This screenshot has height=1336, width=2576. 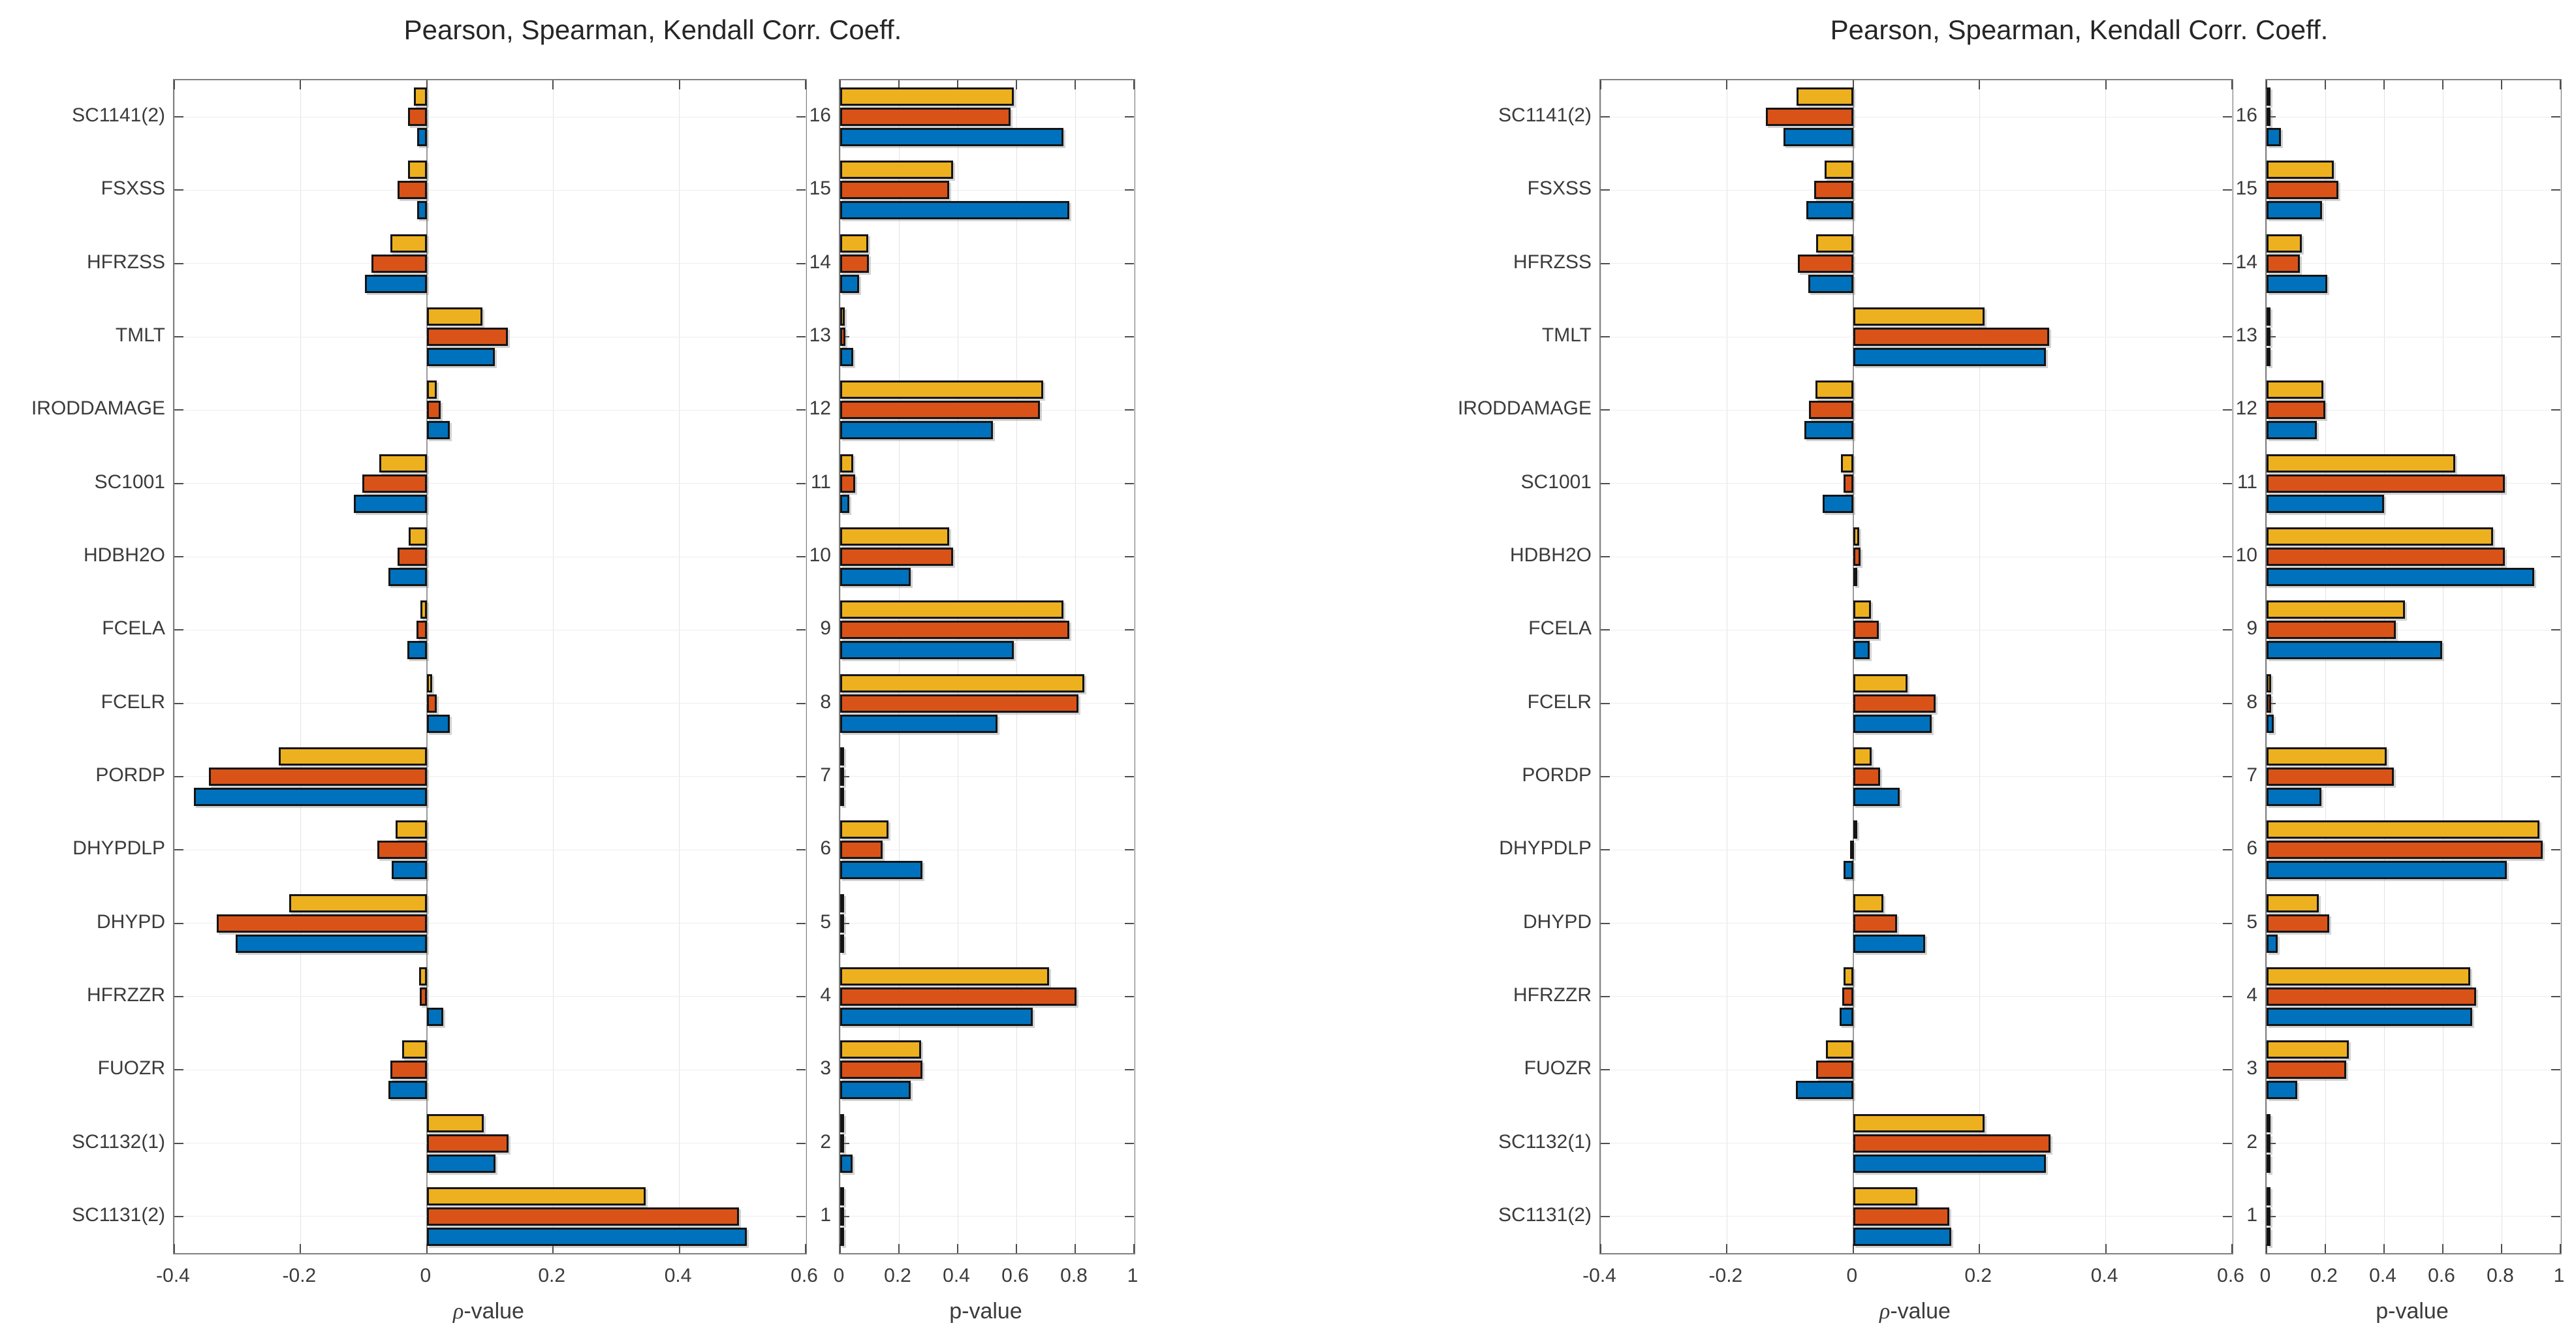 I want to click on zero-axis-line, so click(x=1854, y=666).